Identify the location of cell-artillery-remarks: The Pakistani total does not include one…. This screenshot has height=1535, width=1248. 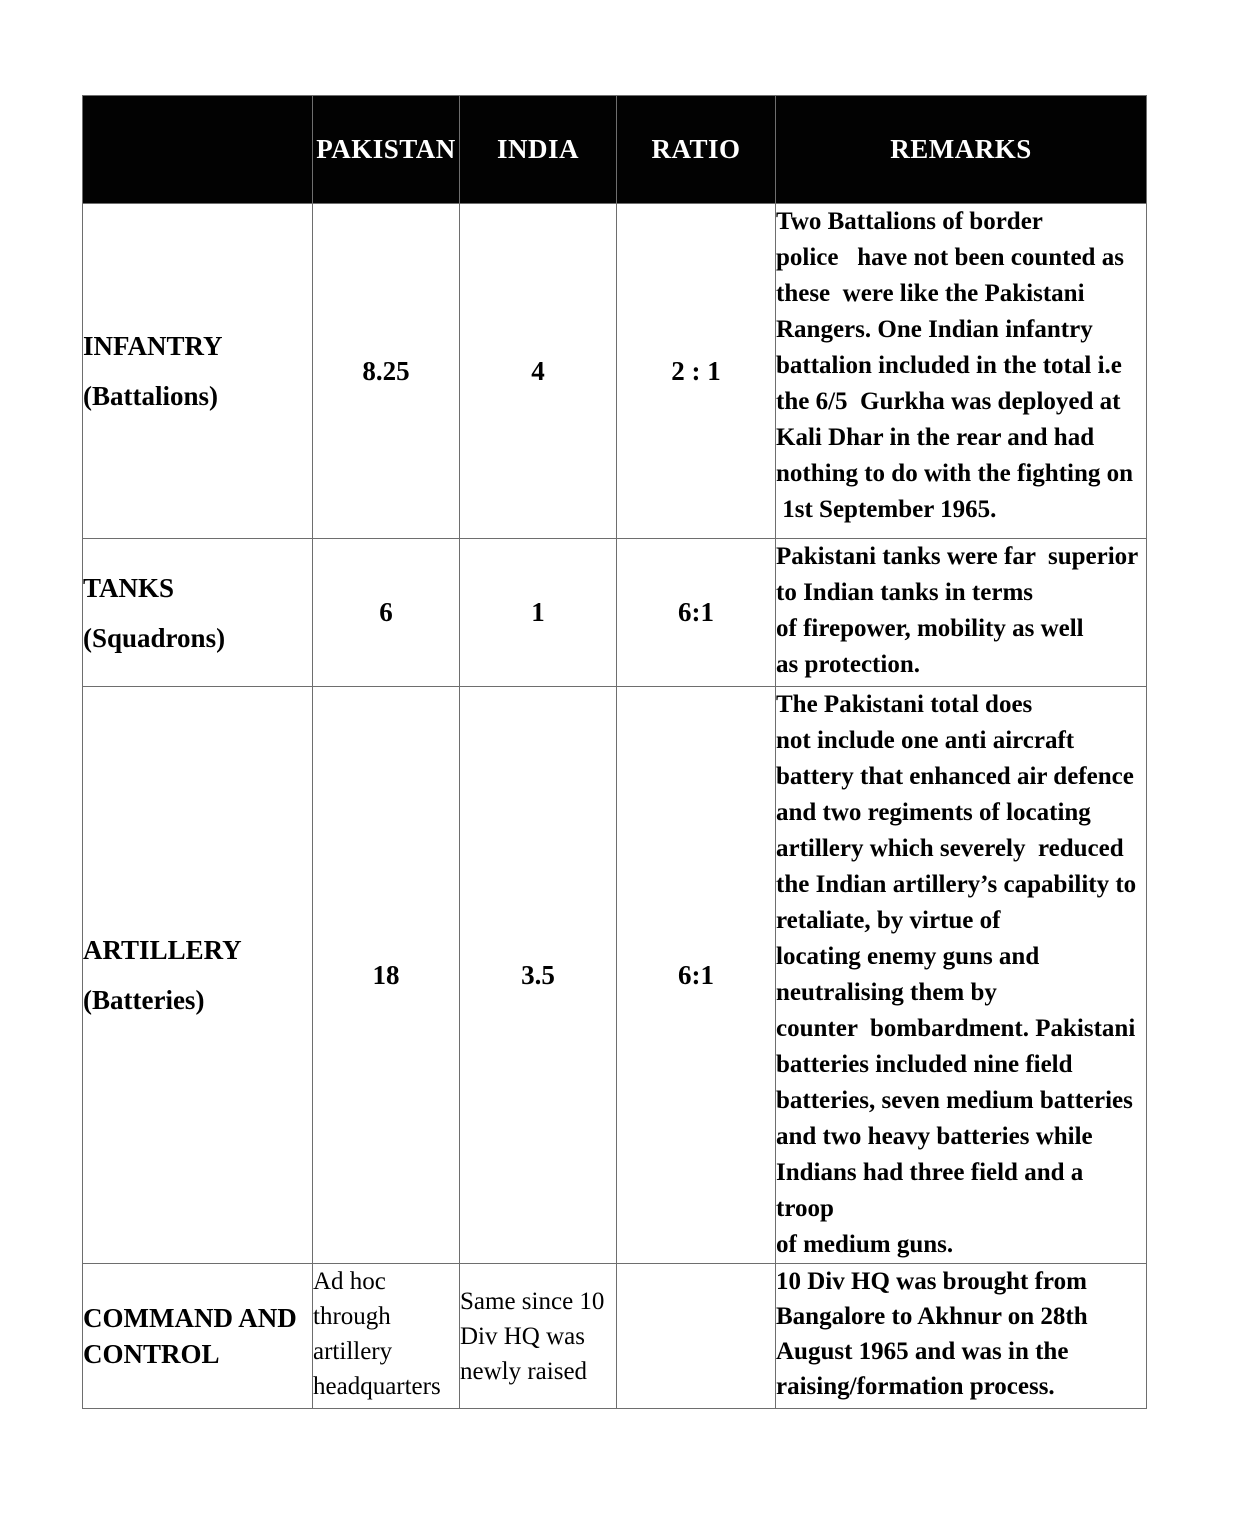
(961, 975).